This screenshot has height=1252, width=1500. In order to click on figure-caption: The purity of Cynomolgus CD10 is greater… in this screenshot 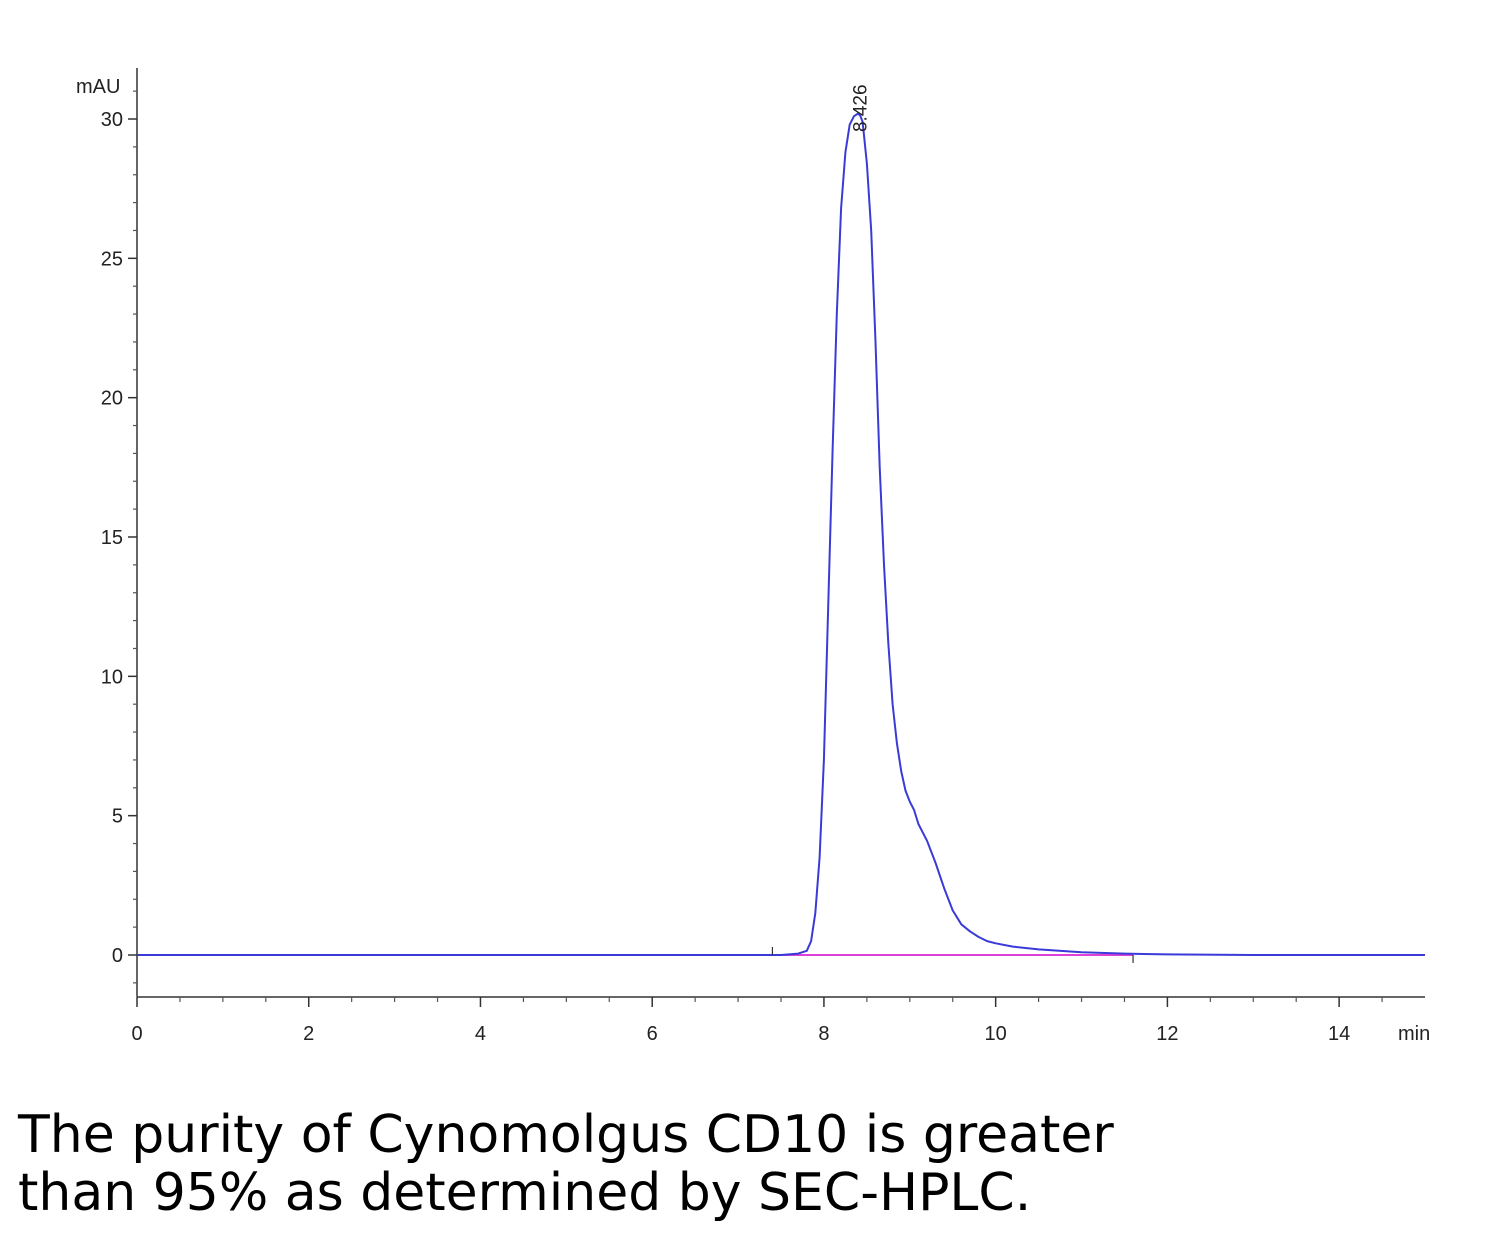, I will do `click(748, 1164)`.